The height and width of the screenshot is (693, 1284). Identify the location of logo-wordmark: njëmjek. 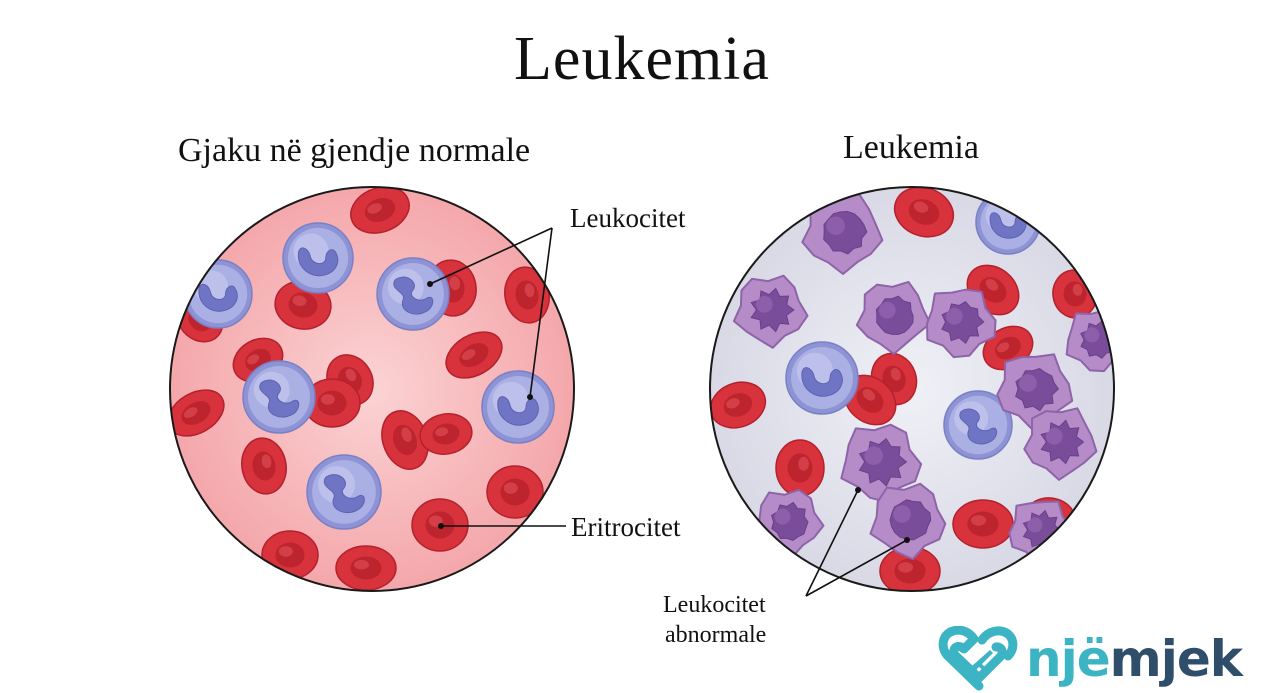
(1134, 659).